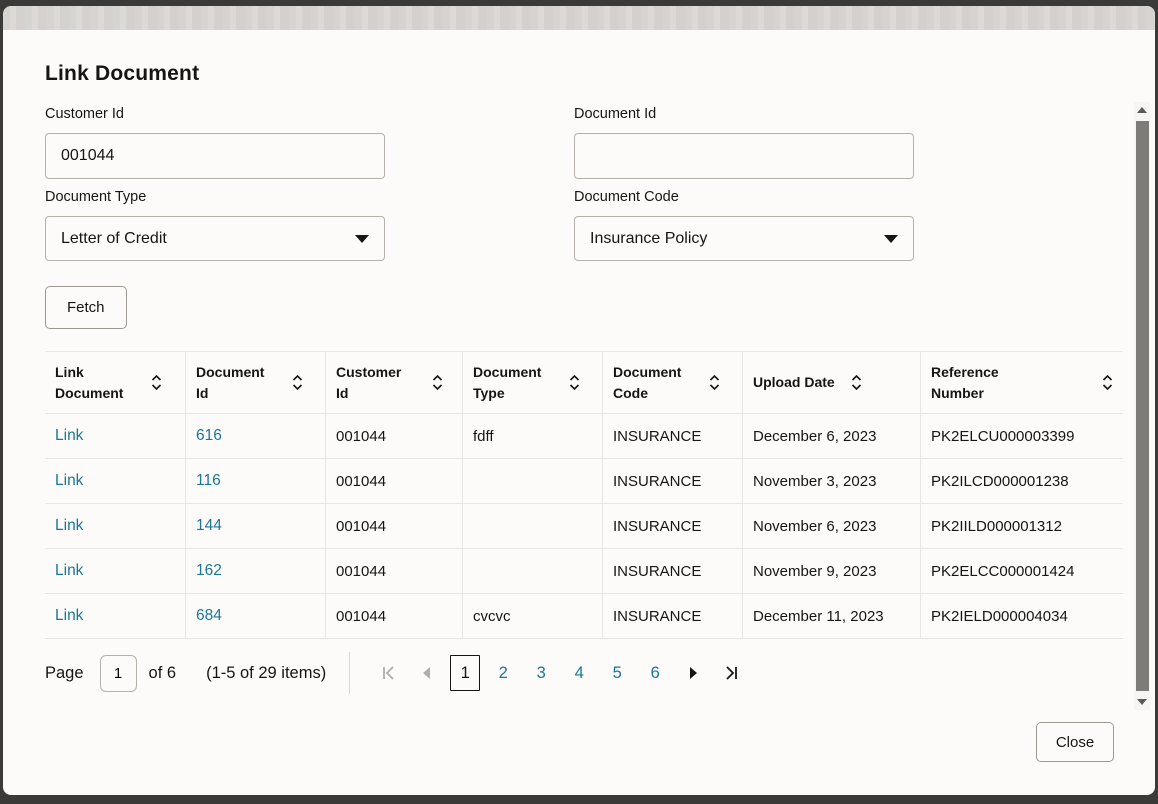 Image resolution: width=1158 pixels, height=804 pixels. Describe the element at coordinates (115, 382) in the screenshot. I see `column-header-link-document: Link Document` at that location.